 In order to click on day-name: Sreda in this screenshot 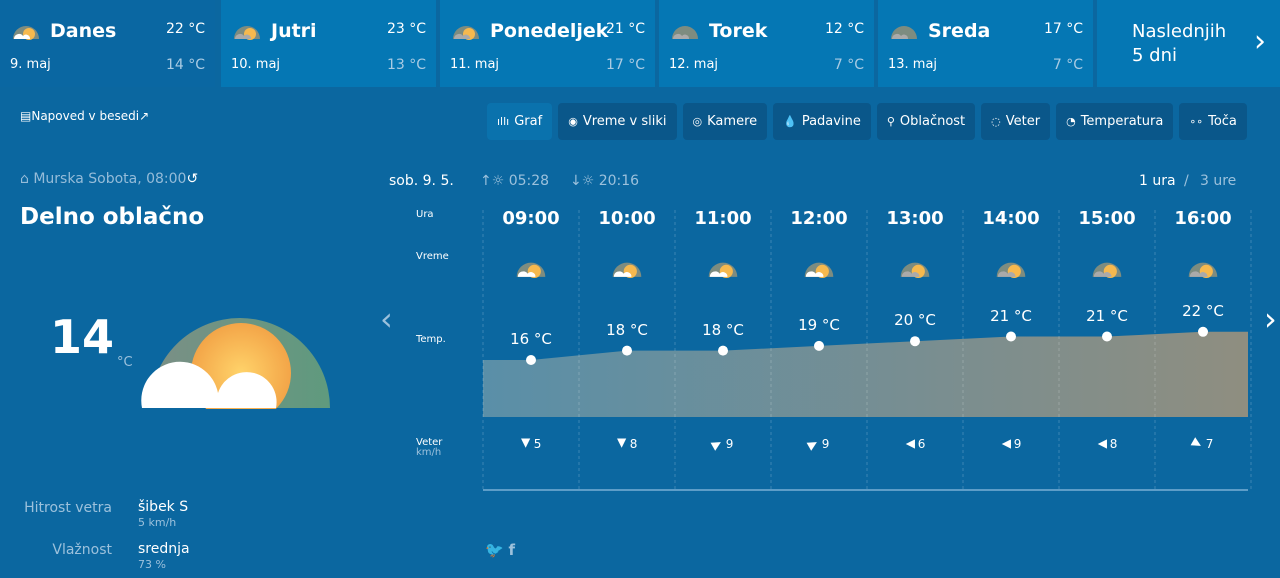, I will do `click(959, 31)`.